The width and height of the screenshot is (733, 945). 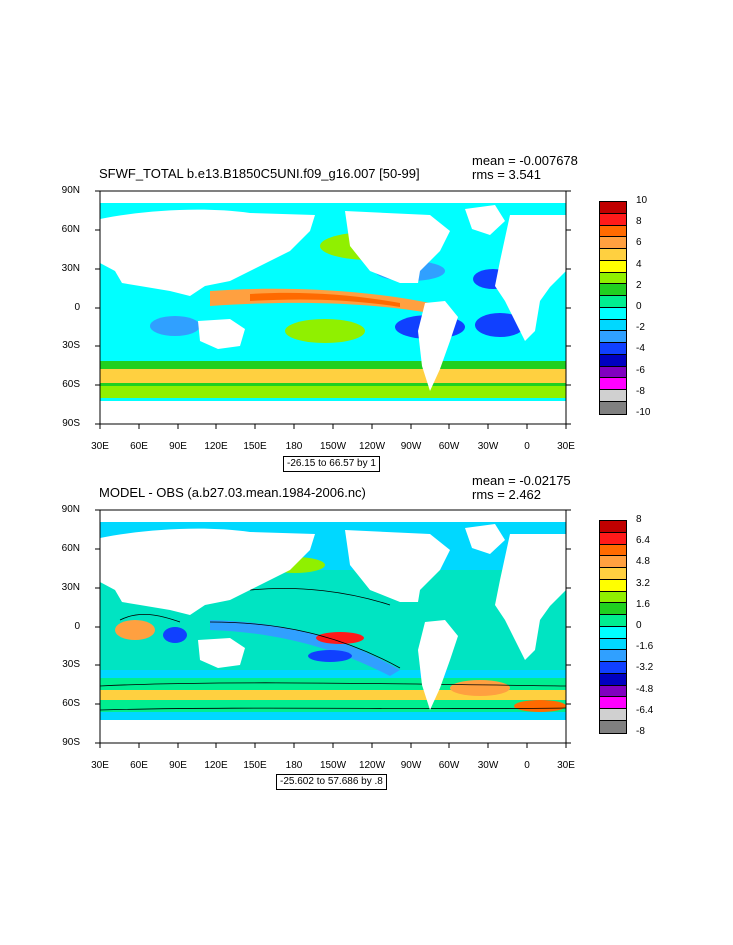 I want to click on colorbar-label: -2, so click(x=640, y=328).